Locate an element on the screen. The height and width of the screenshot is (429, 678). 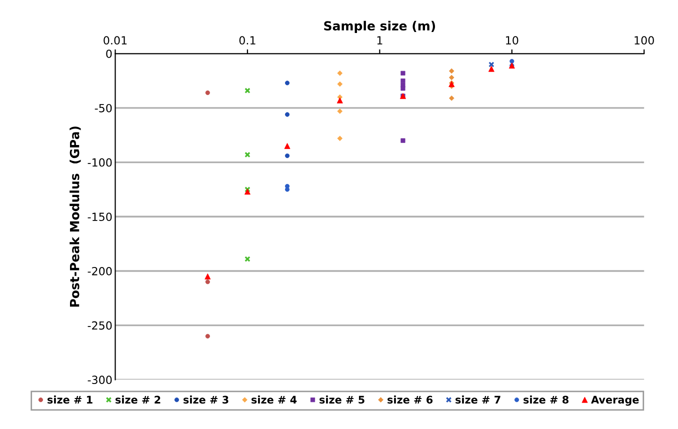
y-tick-label: 0 is located at coordinates (109, 54).